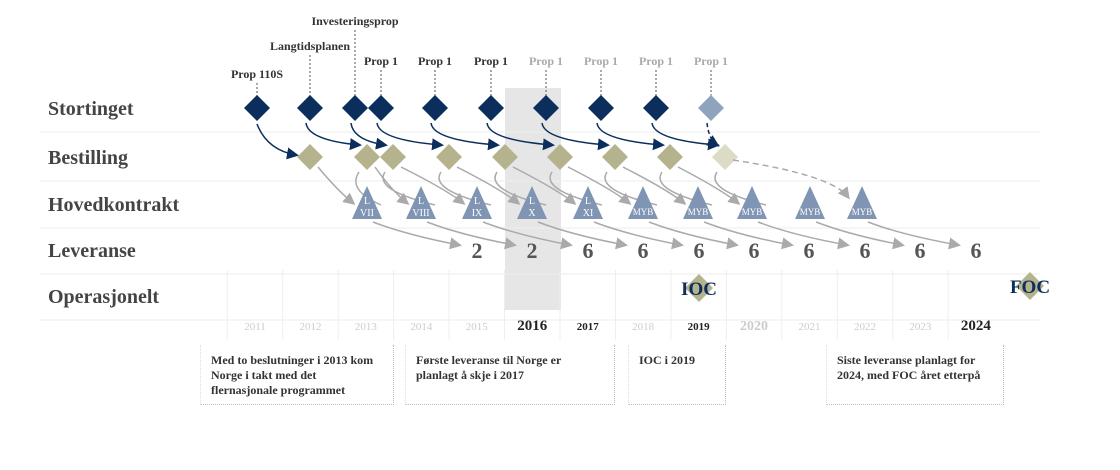 The width and height of the screenshot is (1120, 470). Describe the element at coordinates (91, 109) in the screenshot. I see `row-label: Stortinget` at that location.